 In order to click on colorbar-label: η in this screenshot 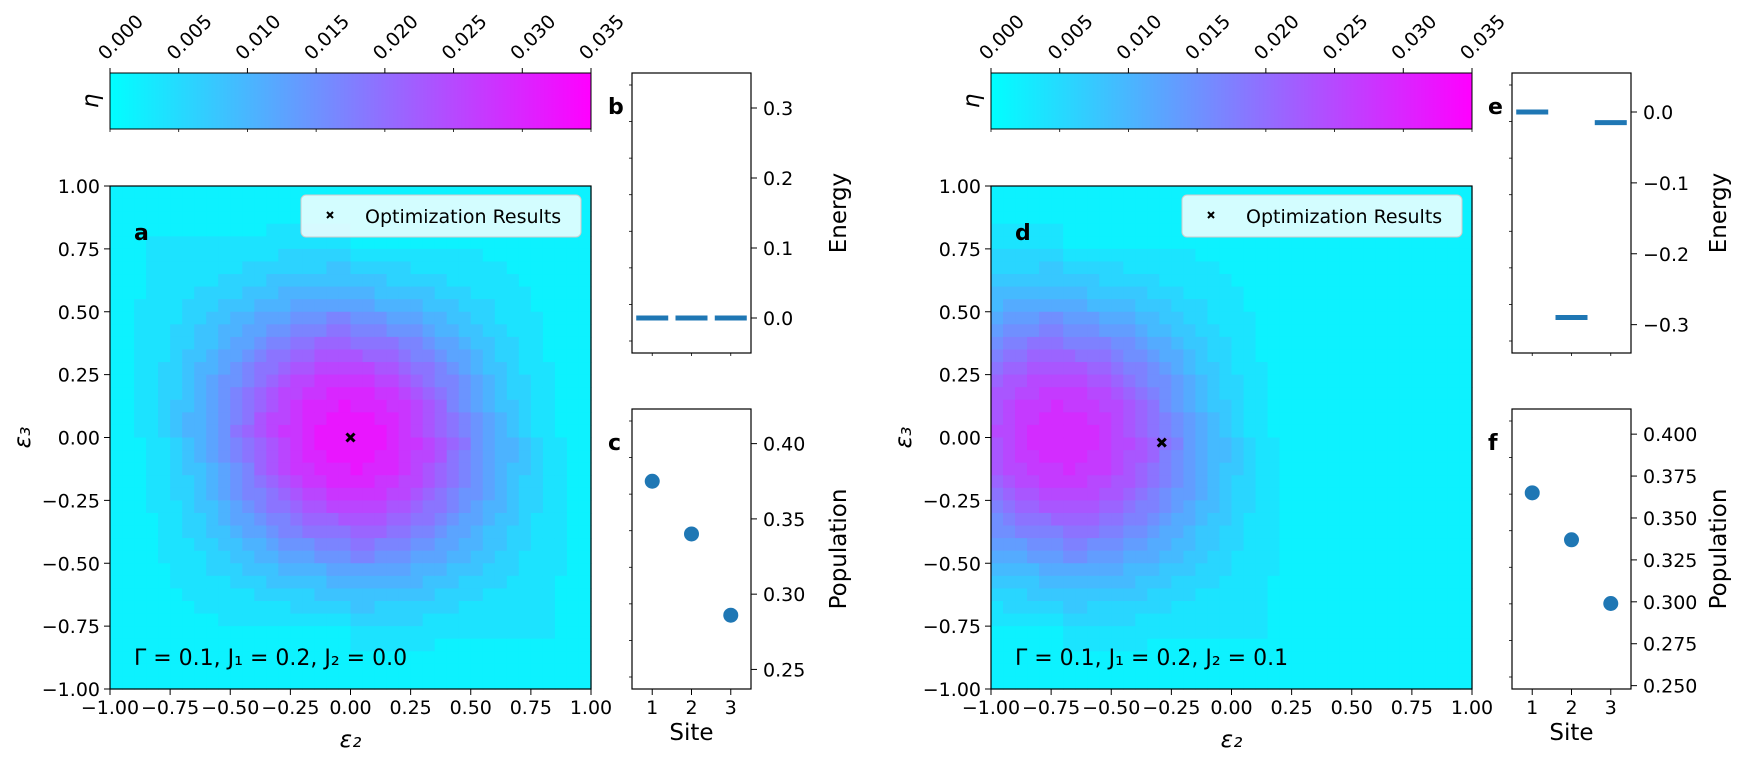, I will do `click(972, 101)`.